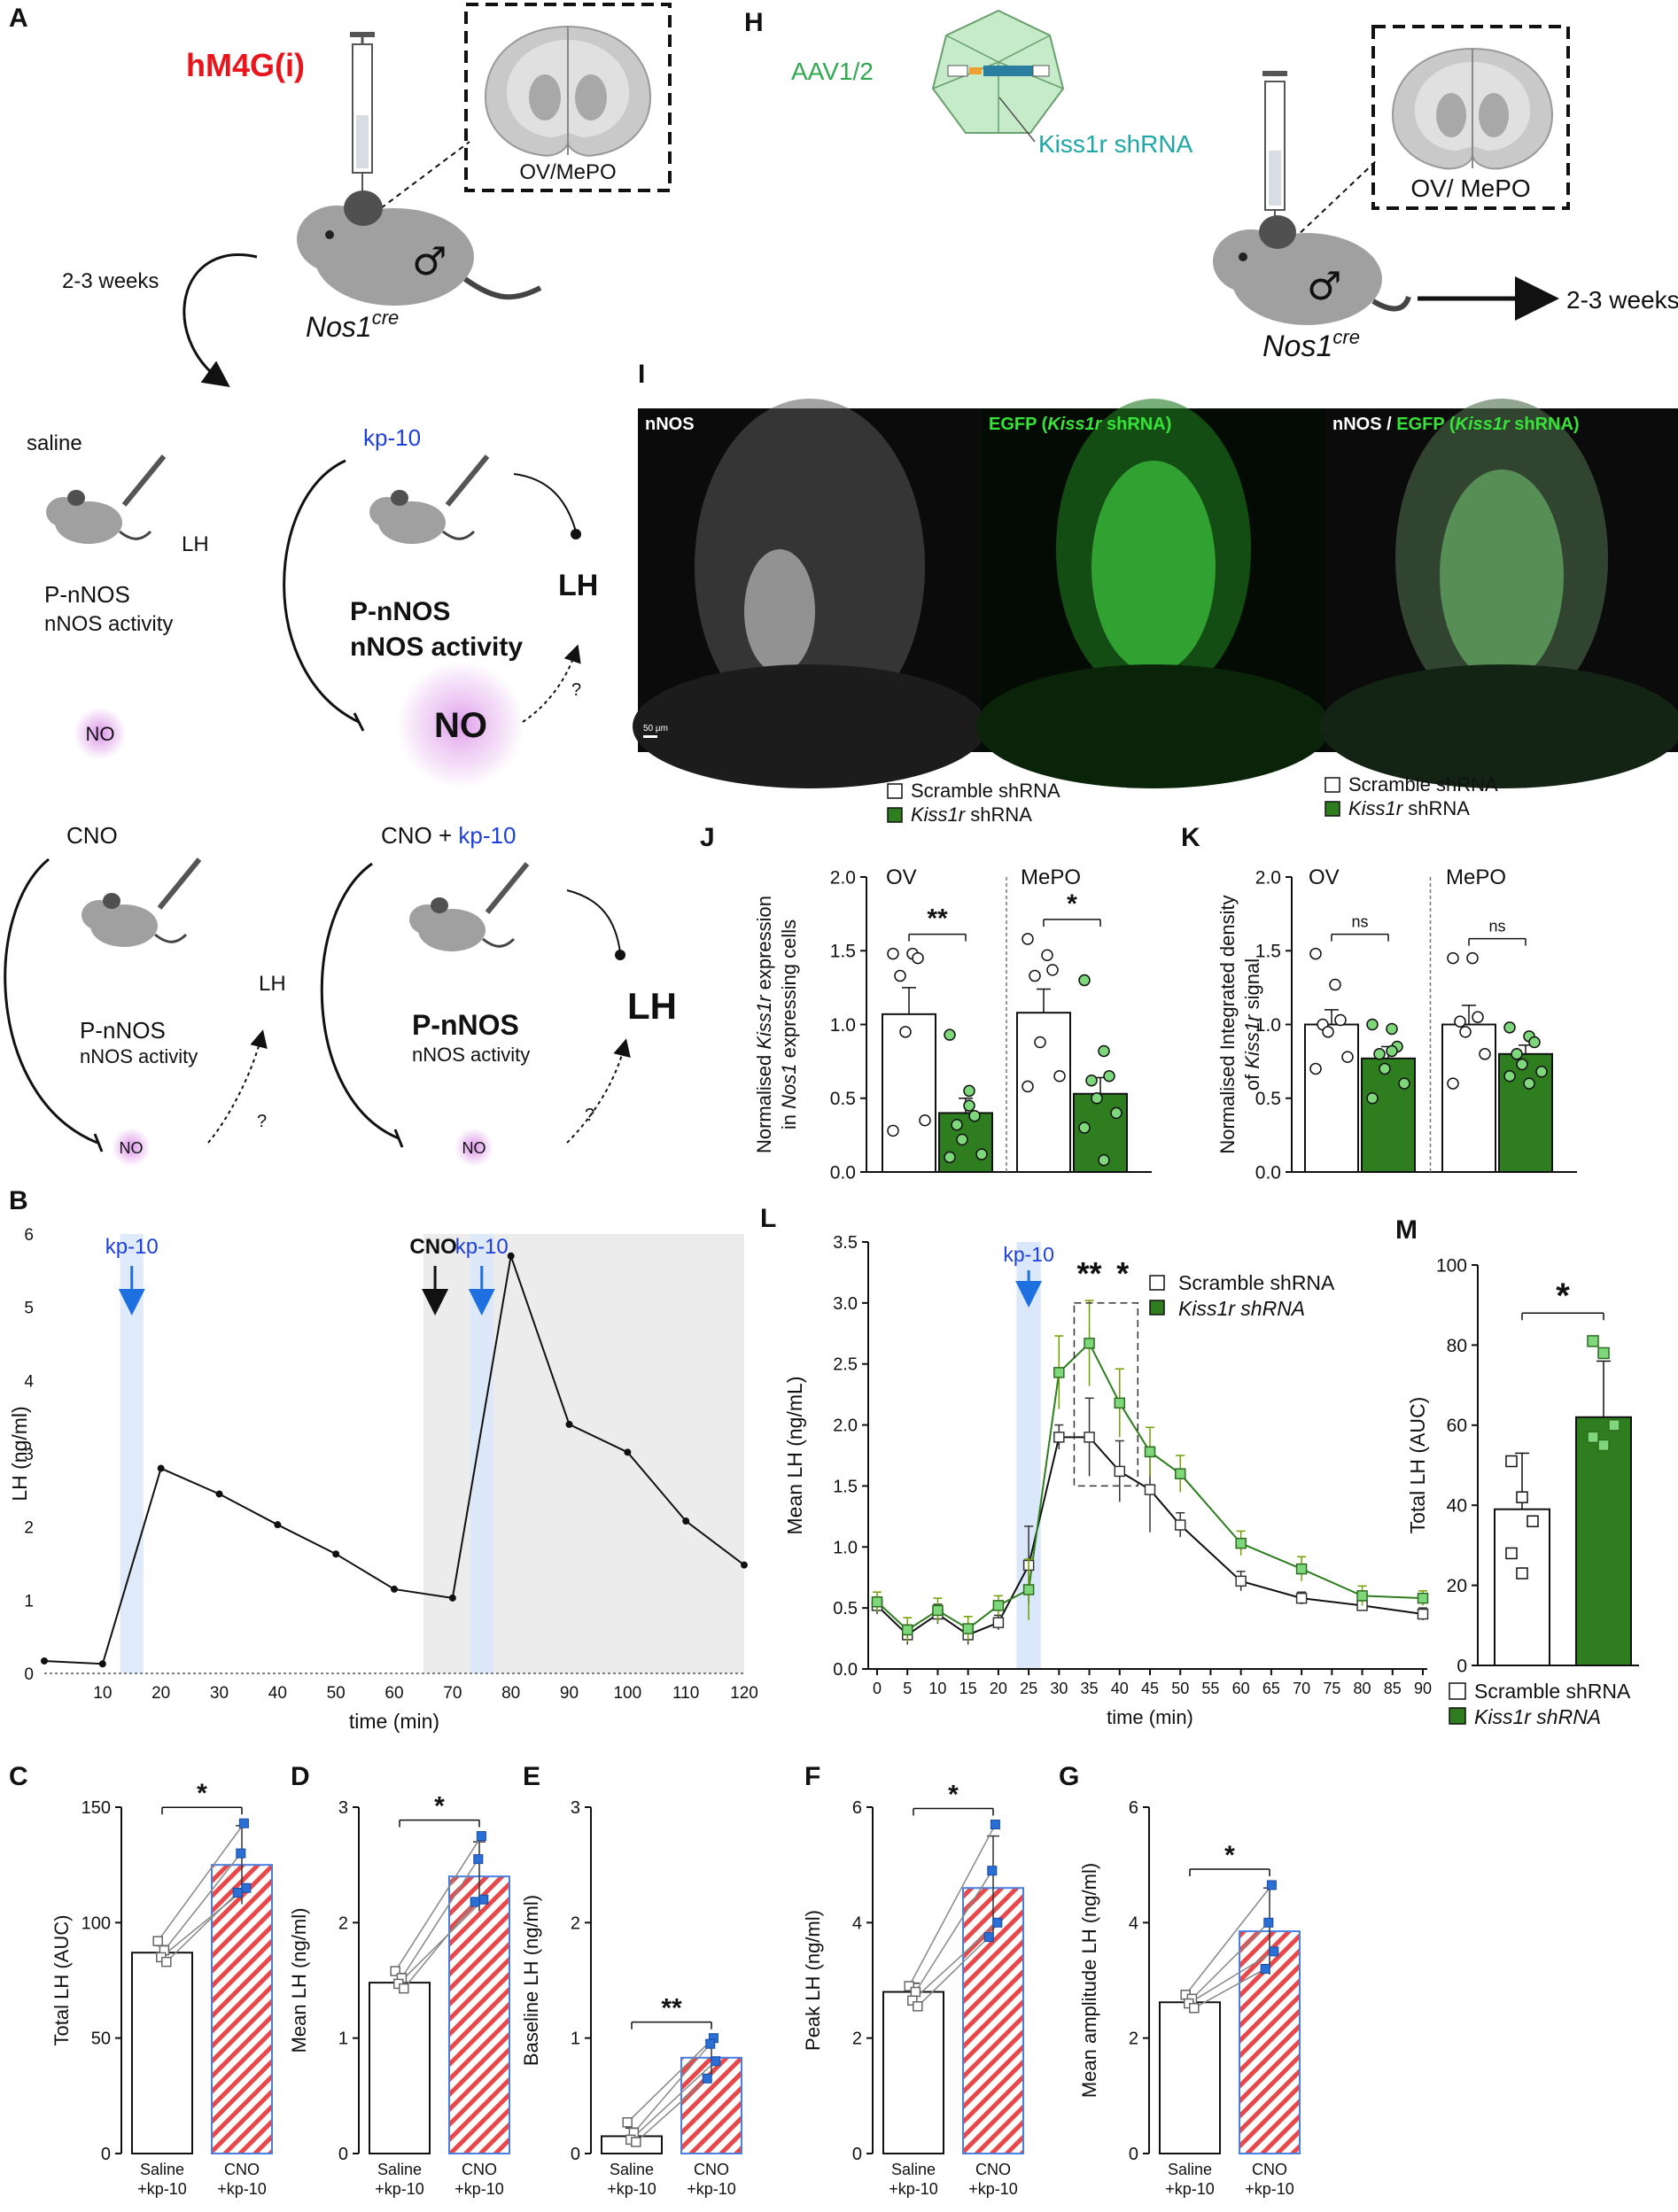 This screenshot has width=1678, height=2212. What do you see at coordinates (937, 919) in the screenshot?
I see `sig-label: **` at bounding box center [937, 919].